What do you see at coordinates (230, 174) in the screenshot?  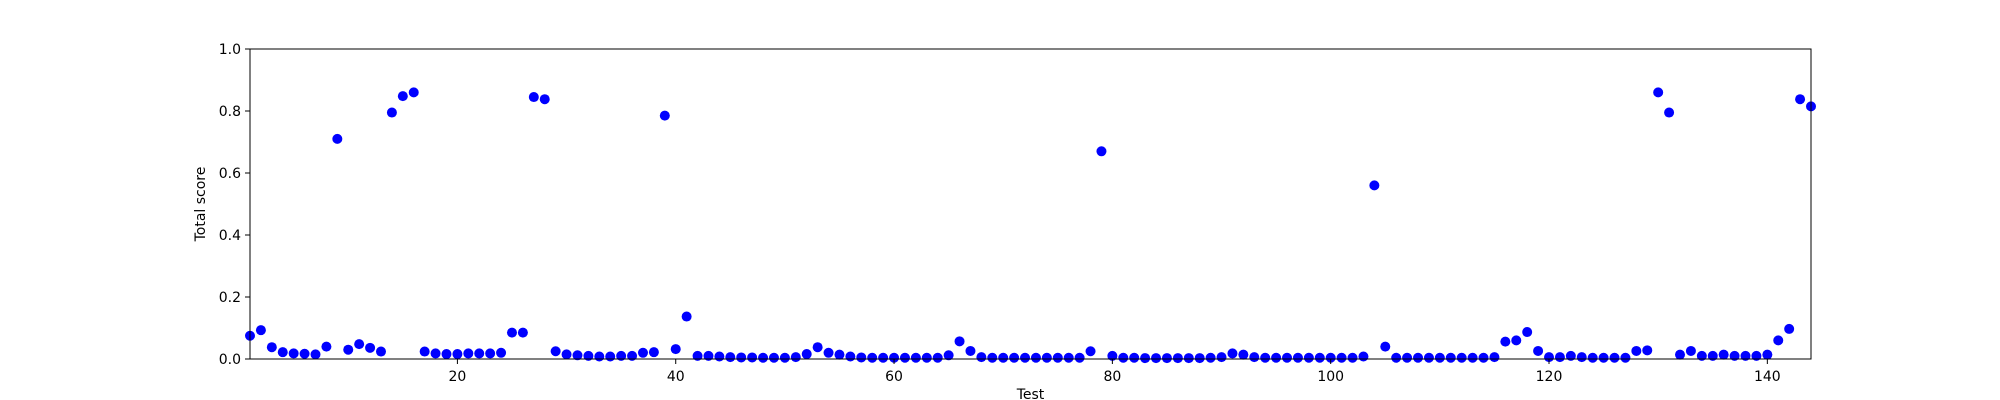 I see `y-tick-label: 0.6` at bounding box center [230, 174].